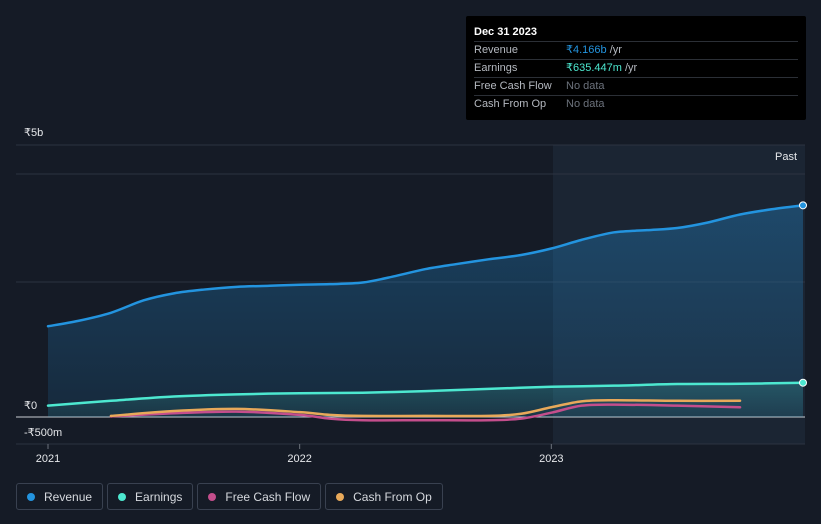  Describe the element at coordinates (786, 157) in the screenshot. I see `past-label: Past` at that location.